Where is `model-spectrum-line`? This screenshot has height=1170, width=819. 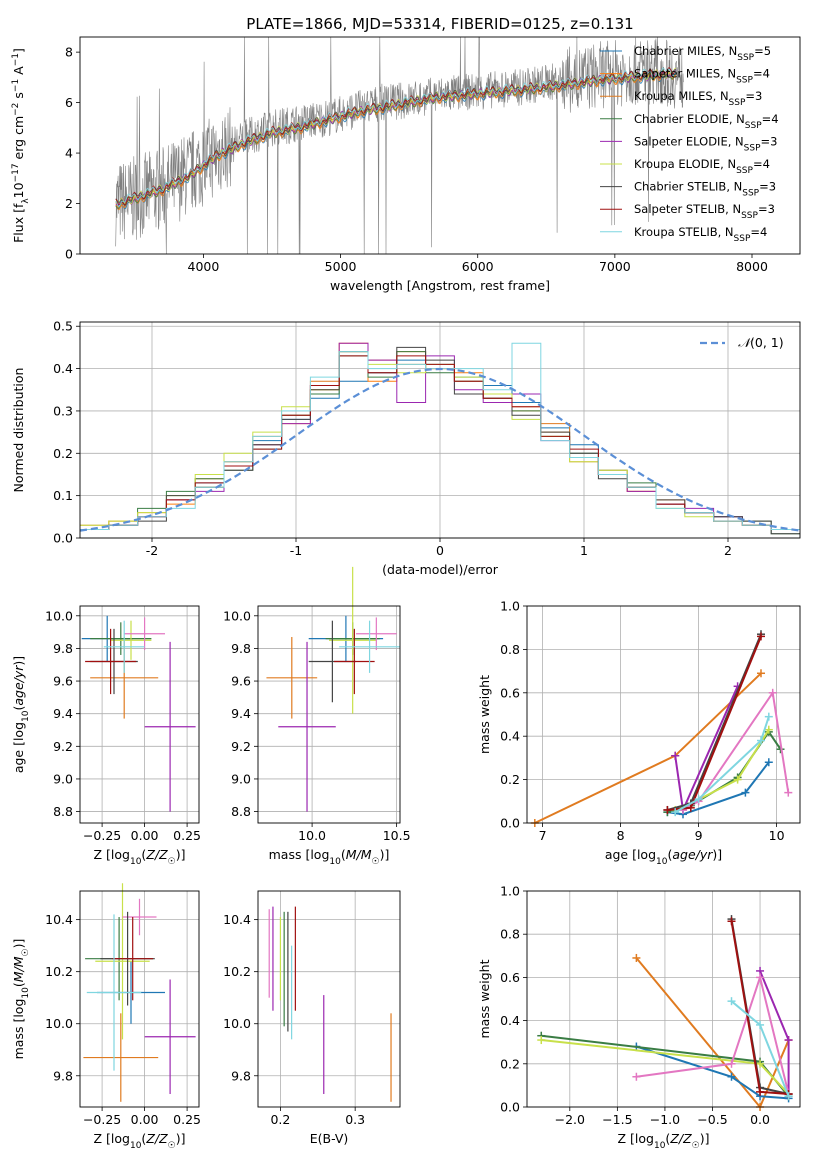 model-spectrum-line is located at coordinates (396, 136).